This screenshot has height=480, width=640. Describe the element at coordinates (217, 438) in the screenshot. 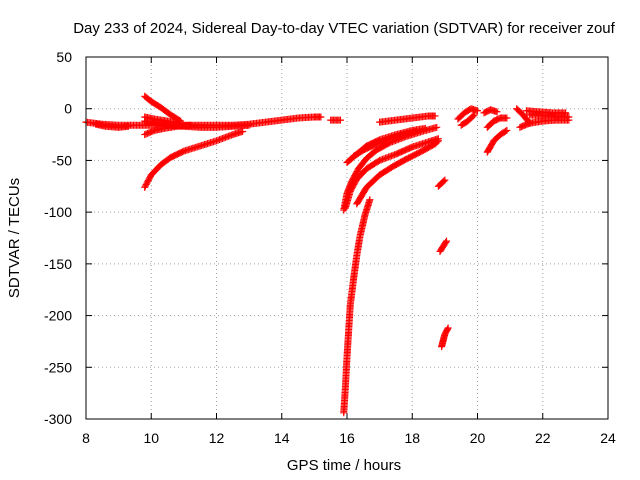

I see `x-tick-label: 12` at that location.